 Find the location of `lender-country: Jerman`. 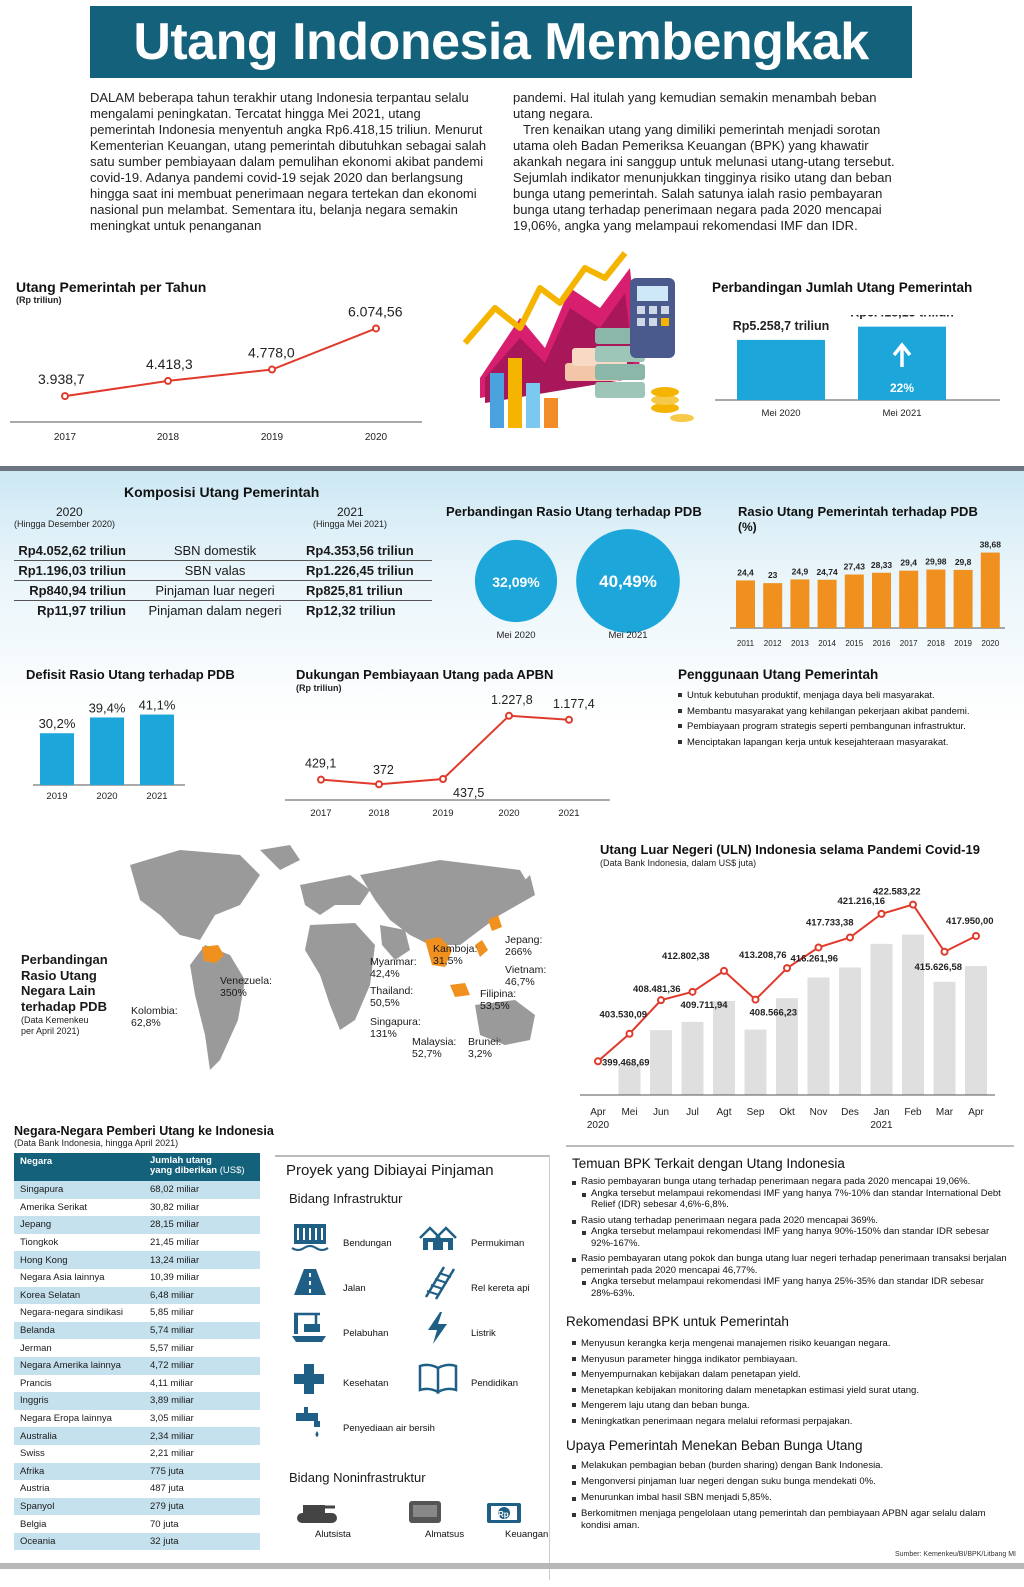

lender-country: Jerman is located at coordinates (36, 1348).